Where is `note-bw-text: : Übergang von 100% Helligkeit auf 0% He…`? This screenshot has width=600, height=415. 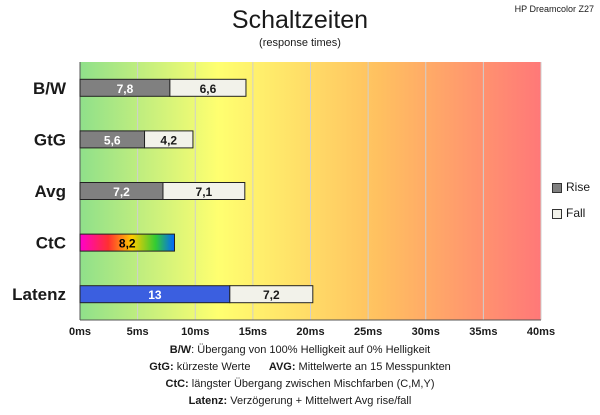 note-bw-text: : Übergang von 100% Helligkeit auf 0% He… is located at coordinates (311, 350).